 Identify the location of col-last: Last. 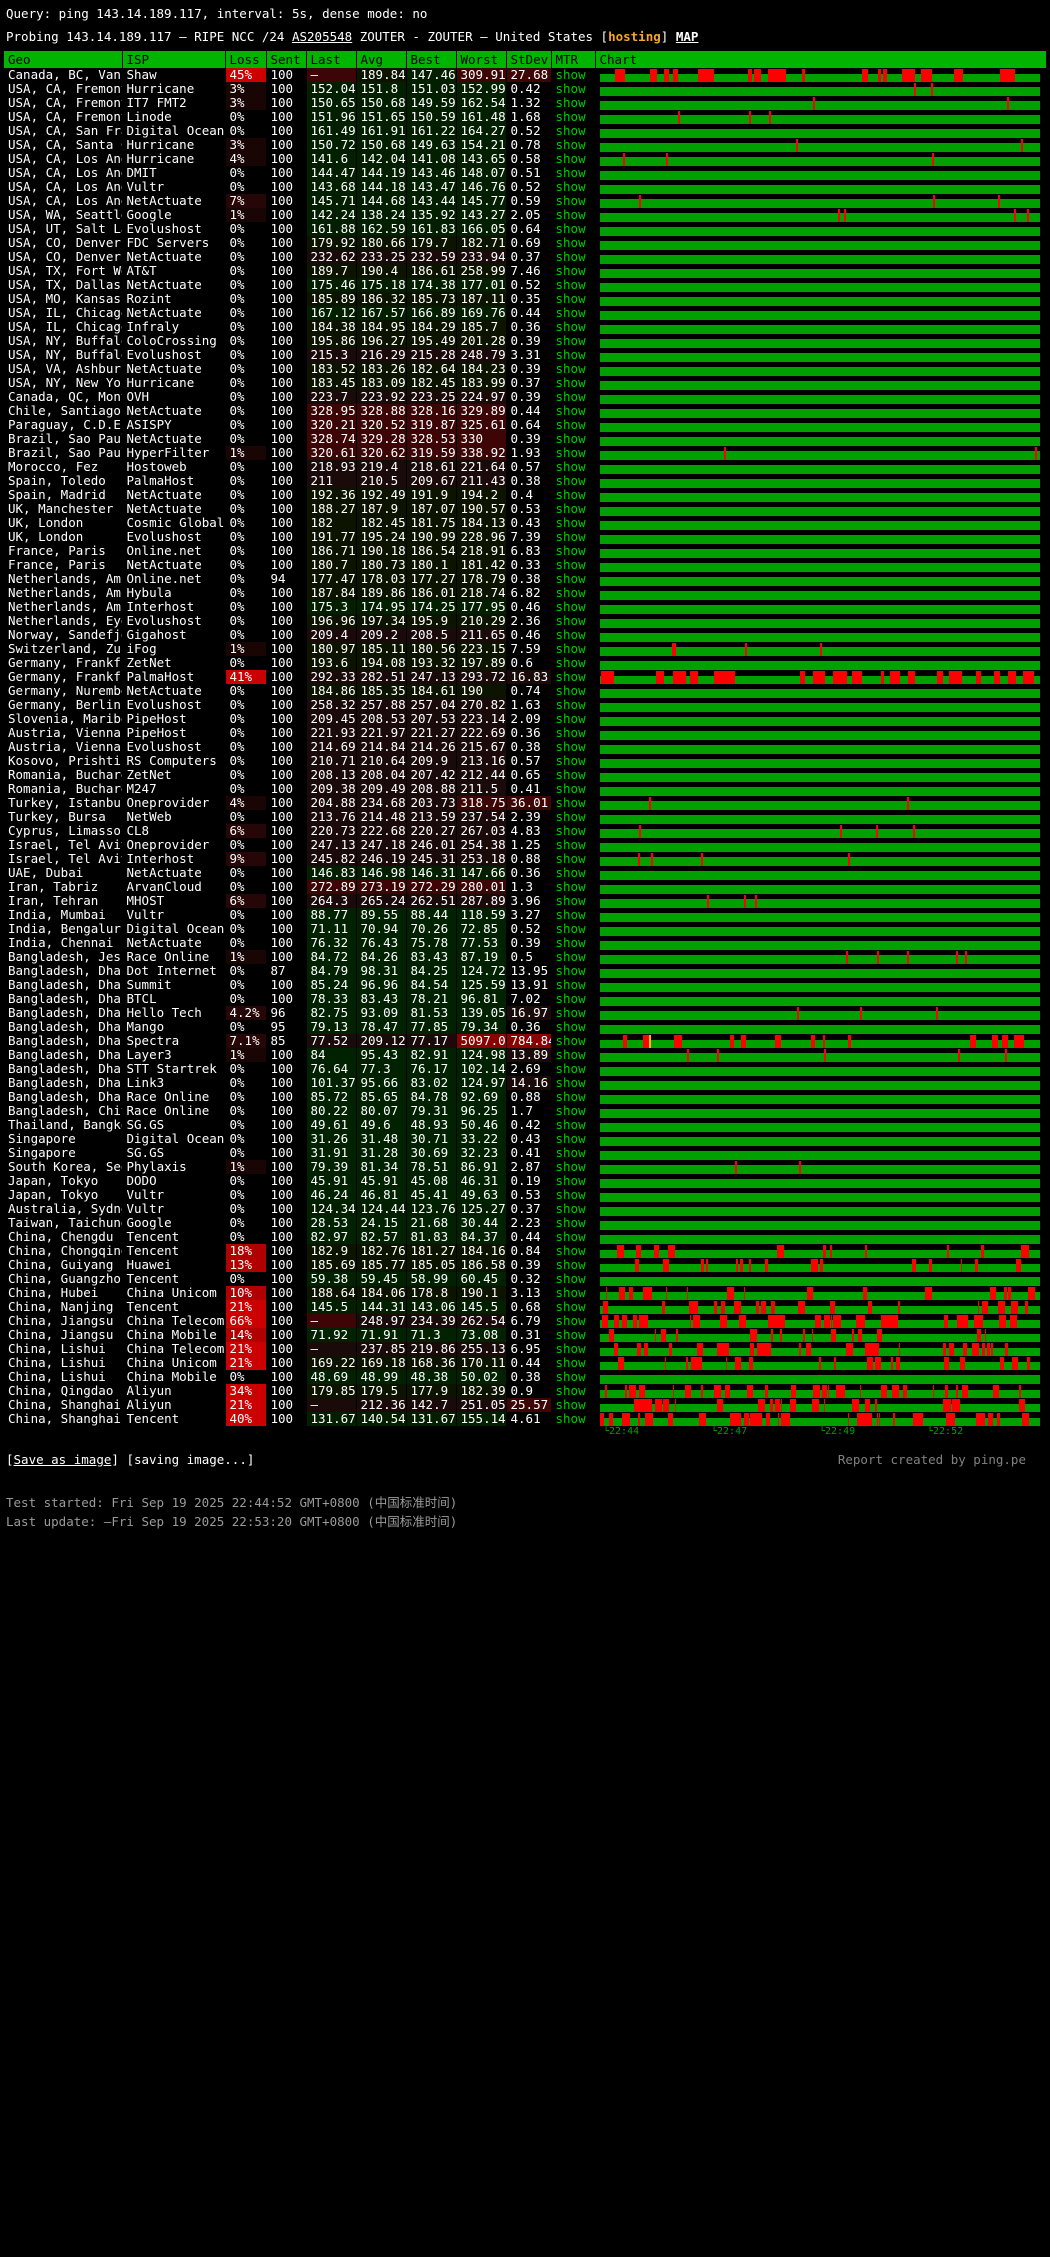
(331, 59).